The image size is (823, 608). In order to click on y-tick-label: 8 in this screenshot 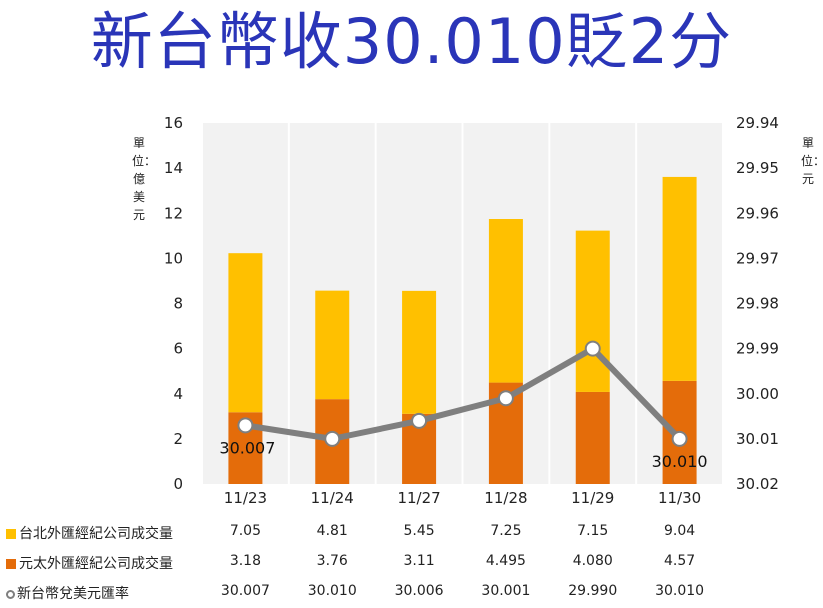, I will do `click(178, 304)`.